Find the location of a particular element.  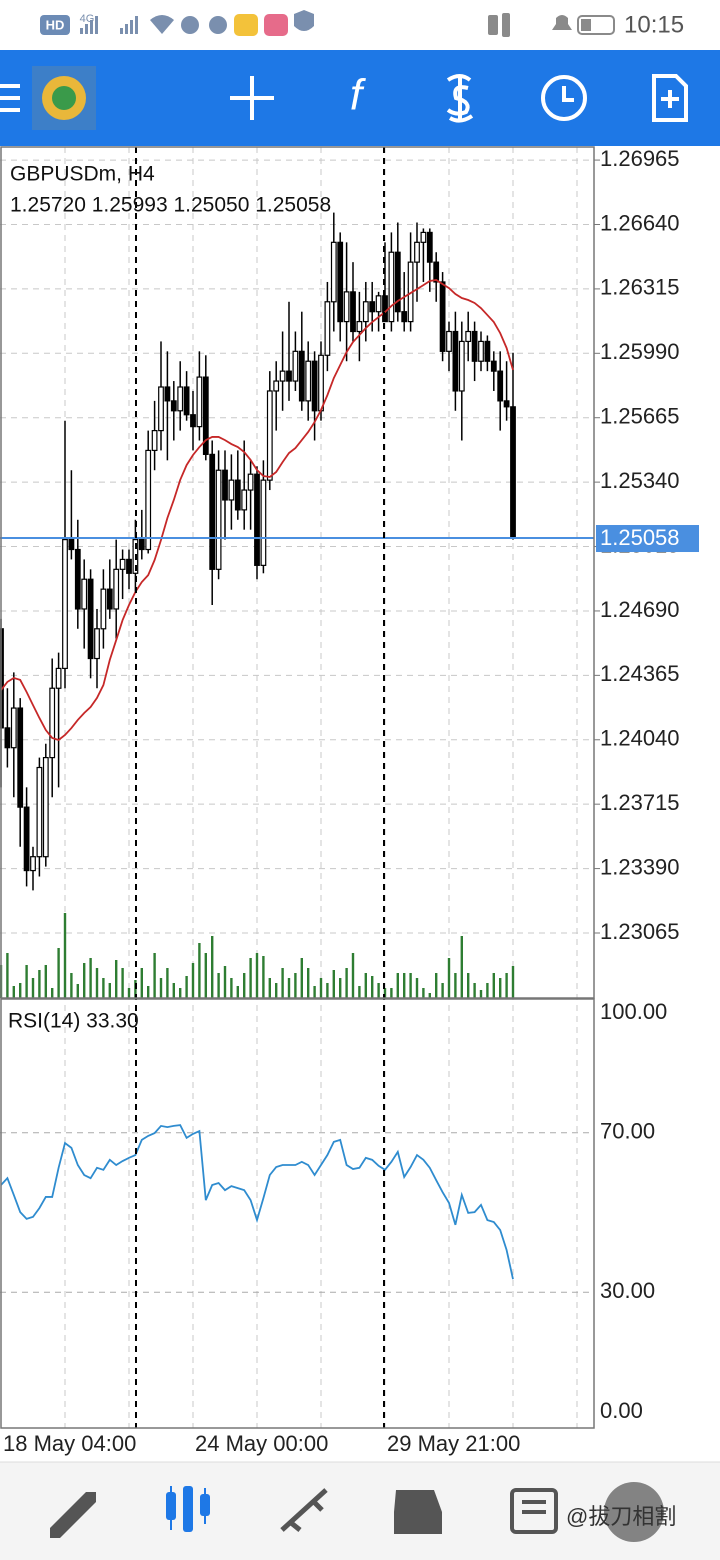

y-tick-label: 1.23065 is located at coordinates (640, 931).